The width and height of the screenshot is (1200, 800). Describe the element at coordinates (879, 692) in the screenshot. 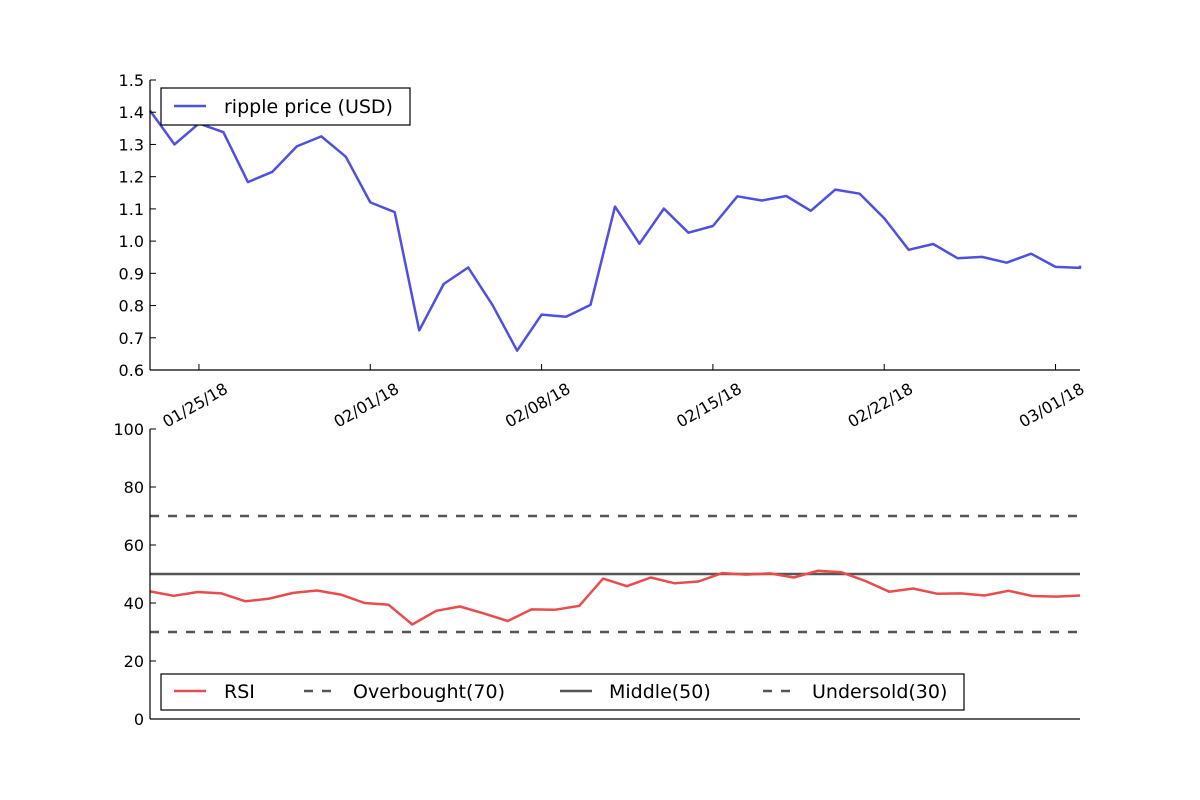

I see `rsi-legend-label-undersold: Undersold(30)` at that location.